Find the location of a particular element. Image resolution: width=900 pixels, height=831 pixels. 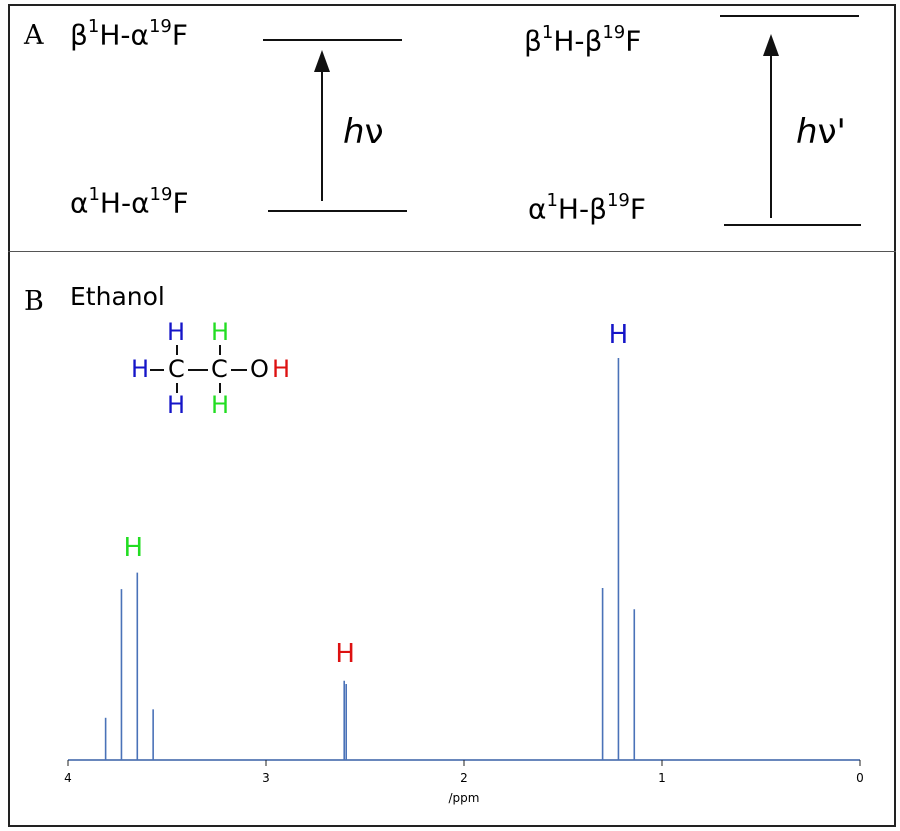

left-lower-level-label: α1H-α19F is located at coordinates (129, 202).